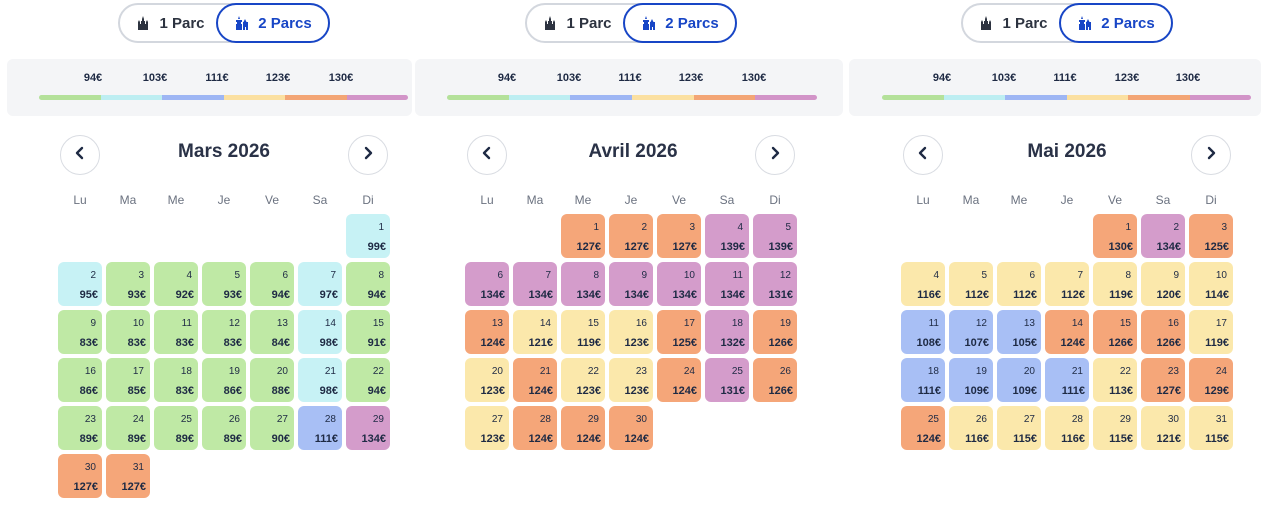 The image size is (1261, 514). I want to click on day-cell: 30 124€, so click(631, 428).